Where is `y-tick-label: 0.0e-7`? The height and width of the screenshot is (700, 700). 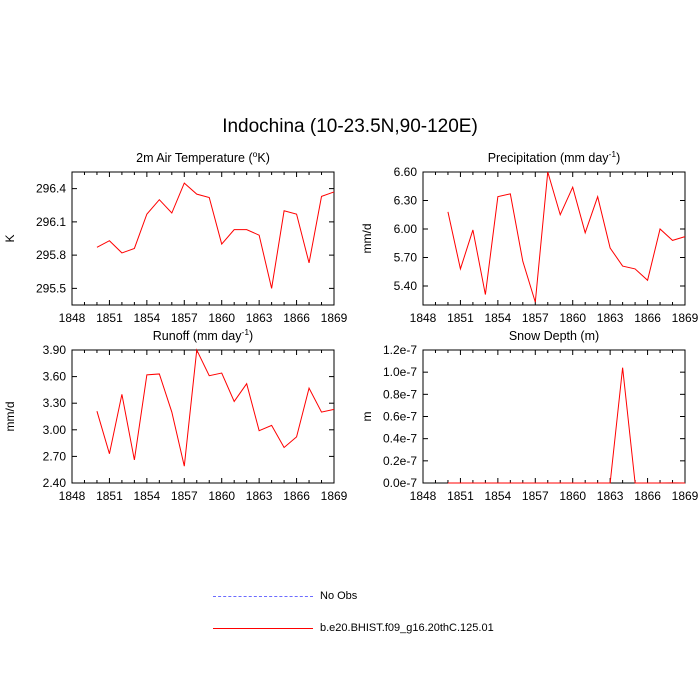
y-tick-label: 0.0e-7 is located at coordinates (400, 483).